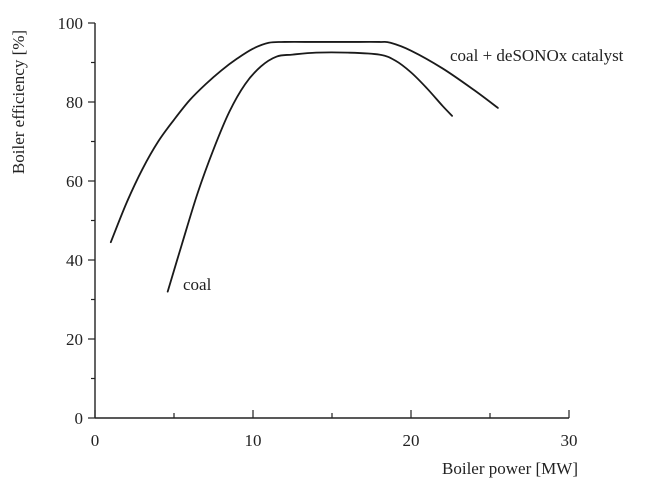  Describe the element at coordinates (411, 440) in the screenshot. I see `x-tick-label: 20` at that location.